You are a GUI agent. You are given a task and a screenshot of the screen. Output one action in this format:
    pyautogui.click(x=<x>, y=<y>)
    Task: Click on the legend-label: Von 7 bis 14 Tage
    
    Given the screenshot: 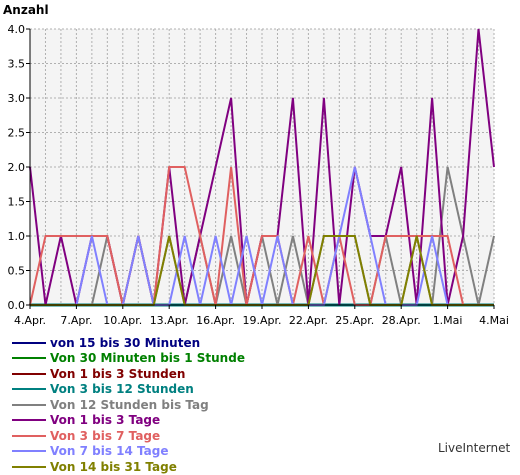 What is the action you would take?
    pyautogui.click(x=109, y=451)
    